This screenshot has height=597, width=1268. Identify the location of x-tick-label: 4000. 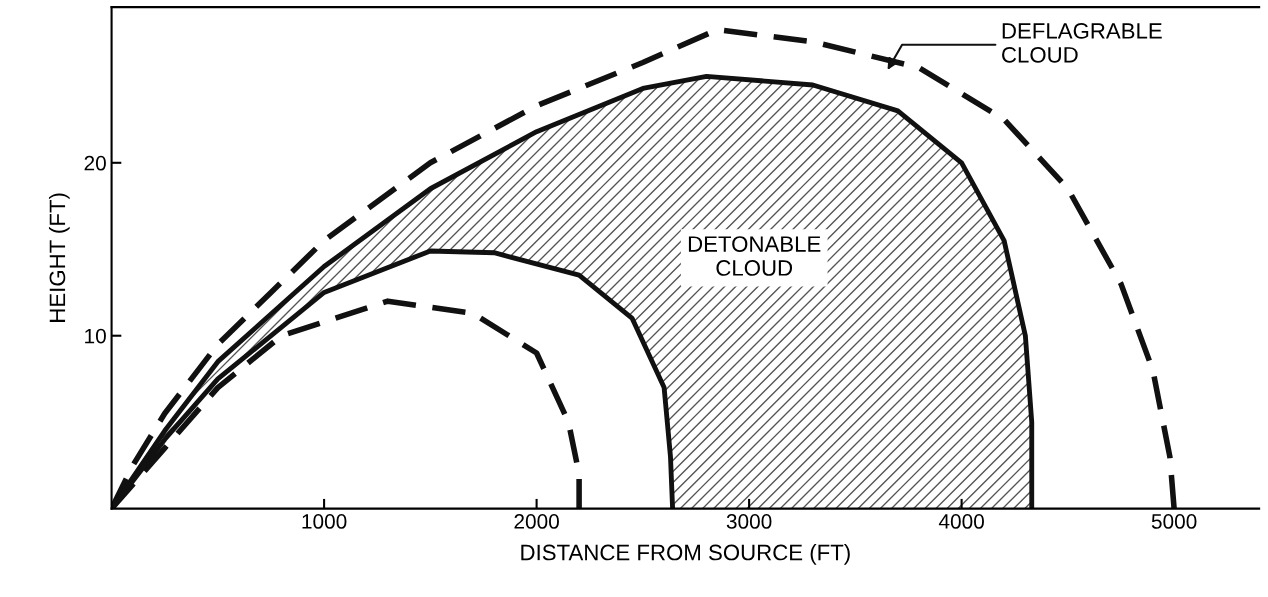
(961, 521).